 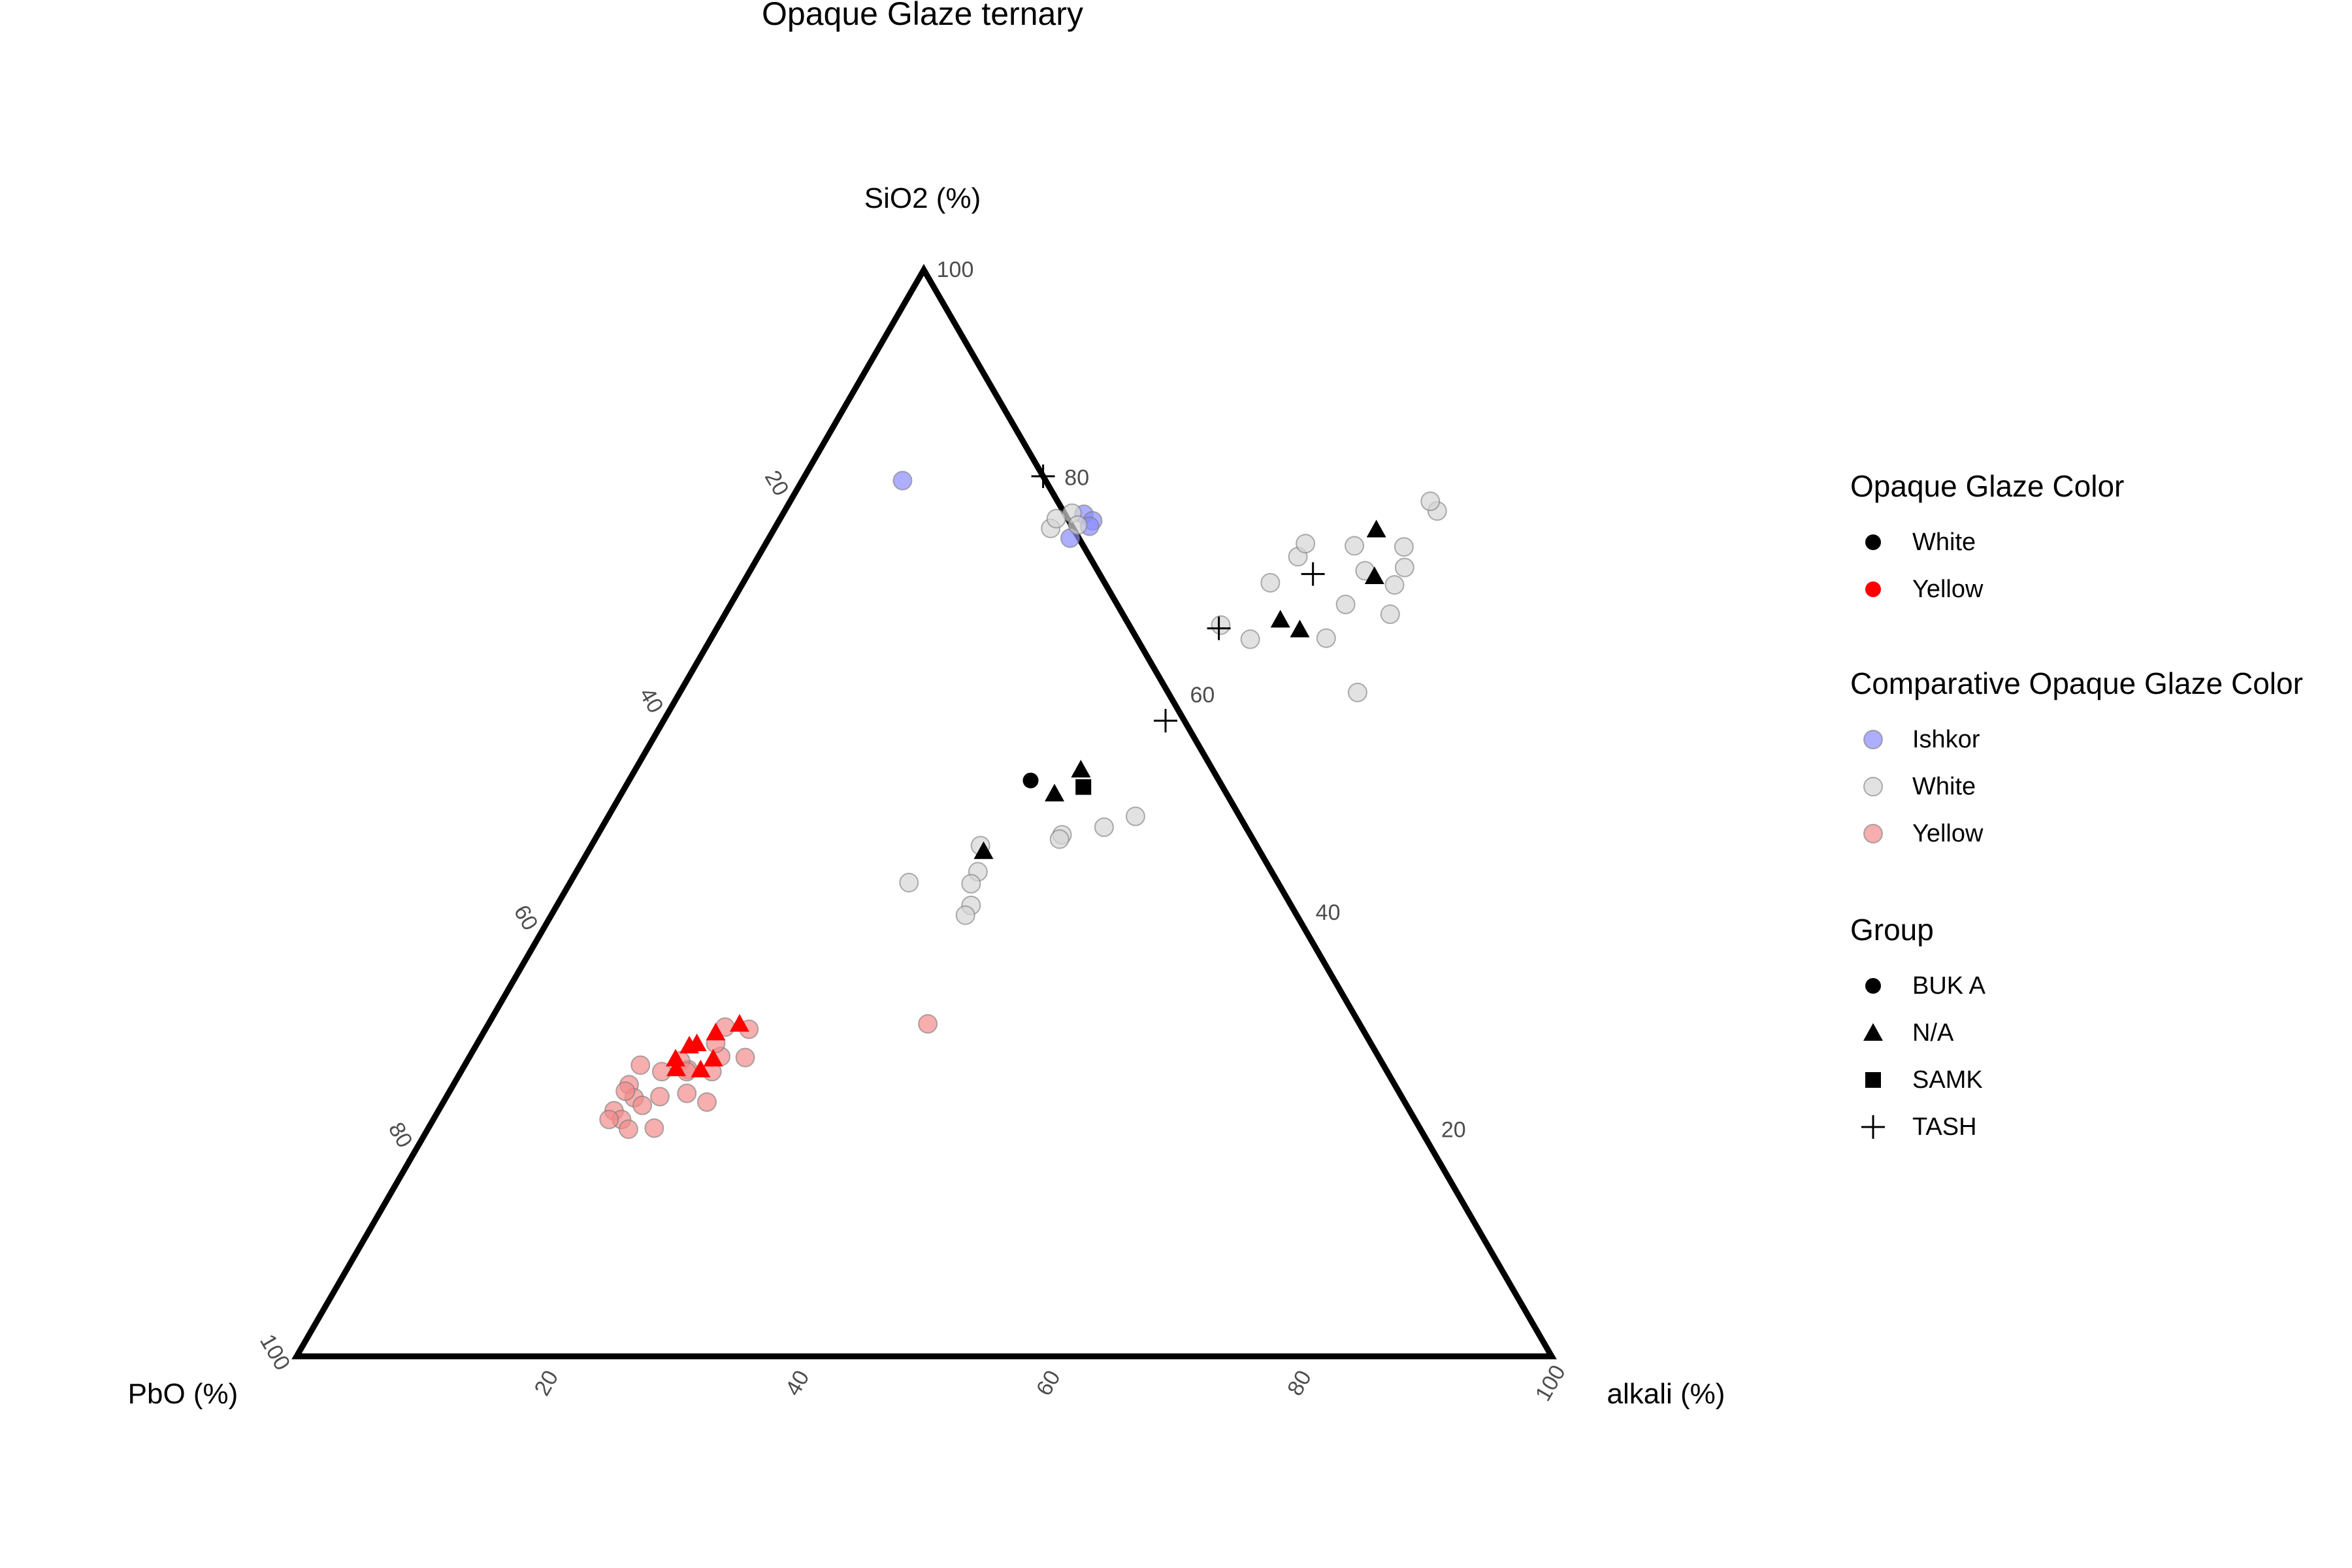 I want to click on tick-label-right: 80, so click(x=1076, y=478).